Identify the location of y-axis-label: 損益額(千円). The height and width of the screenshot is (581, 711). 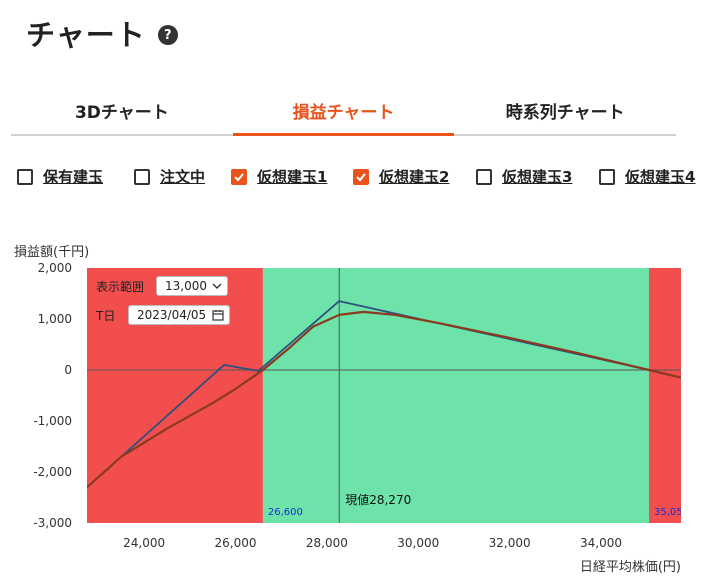
(52, 252).